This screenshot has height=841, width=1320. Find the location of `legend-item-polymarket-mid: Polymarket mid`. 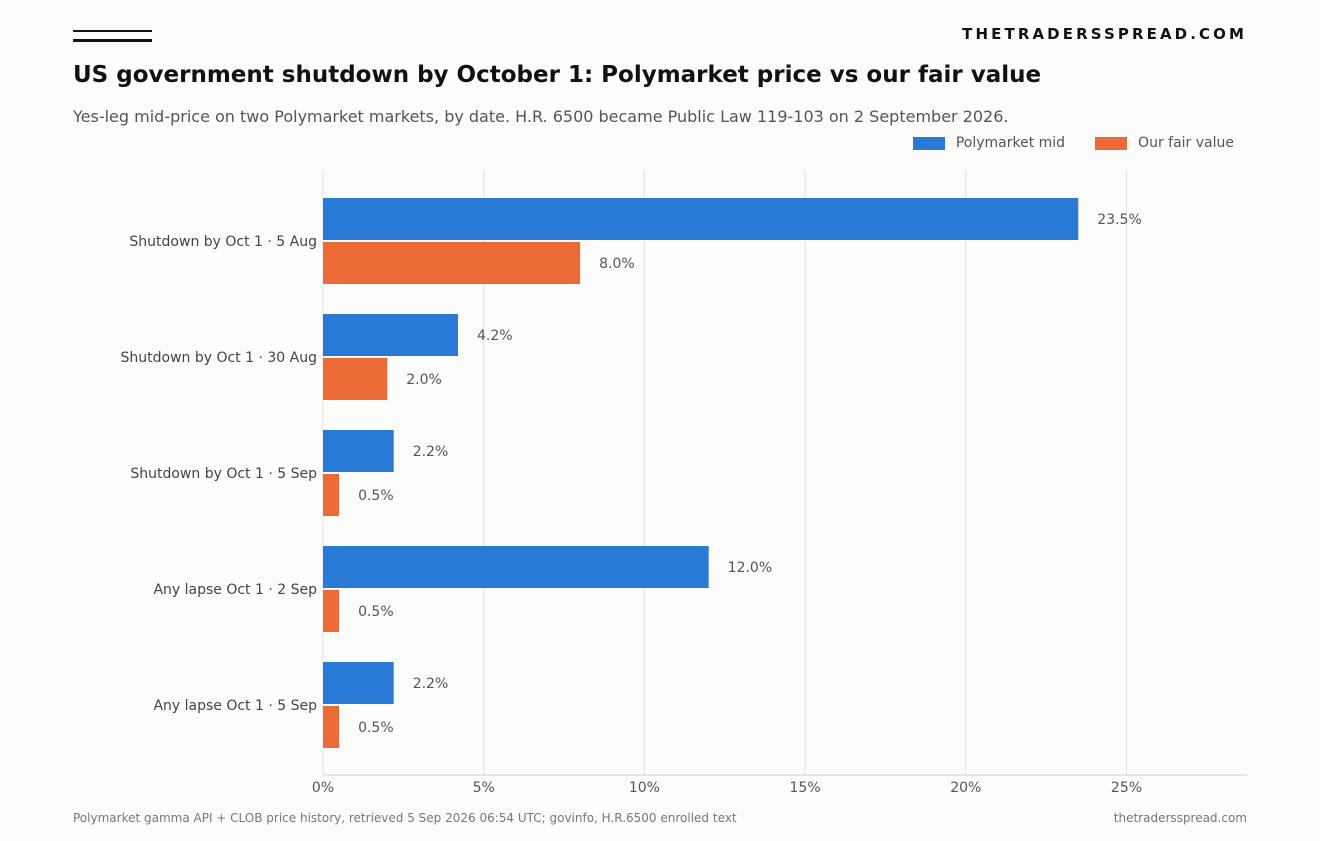

legend-item-polymarket-mid: Polymarket mid is located at coordinates (989, 143).